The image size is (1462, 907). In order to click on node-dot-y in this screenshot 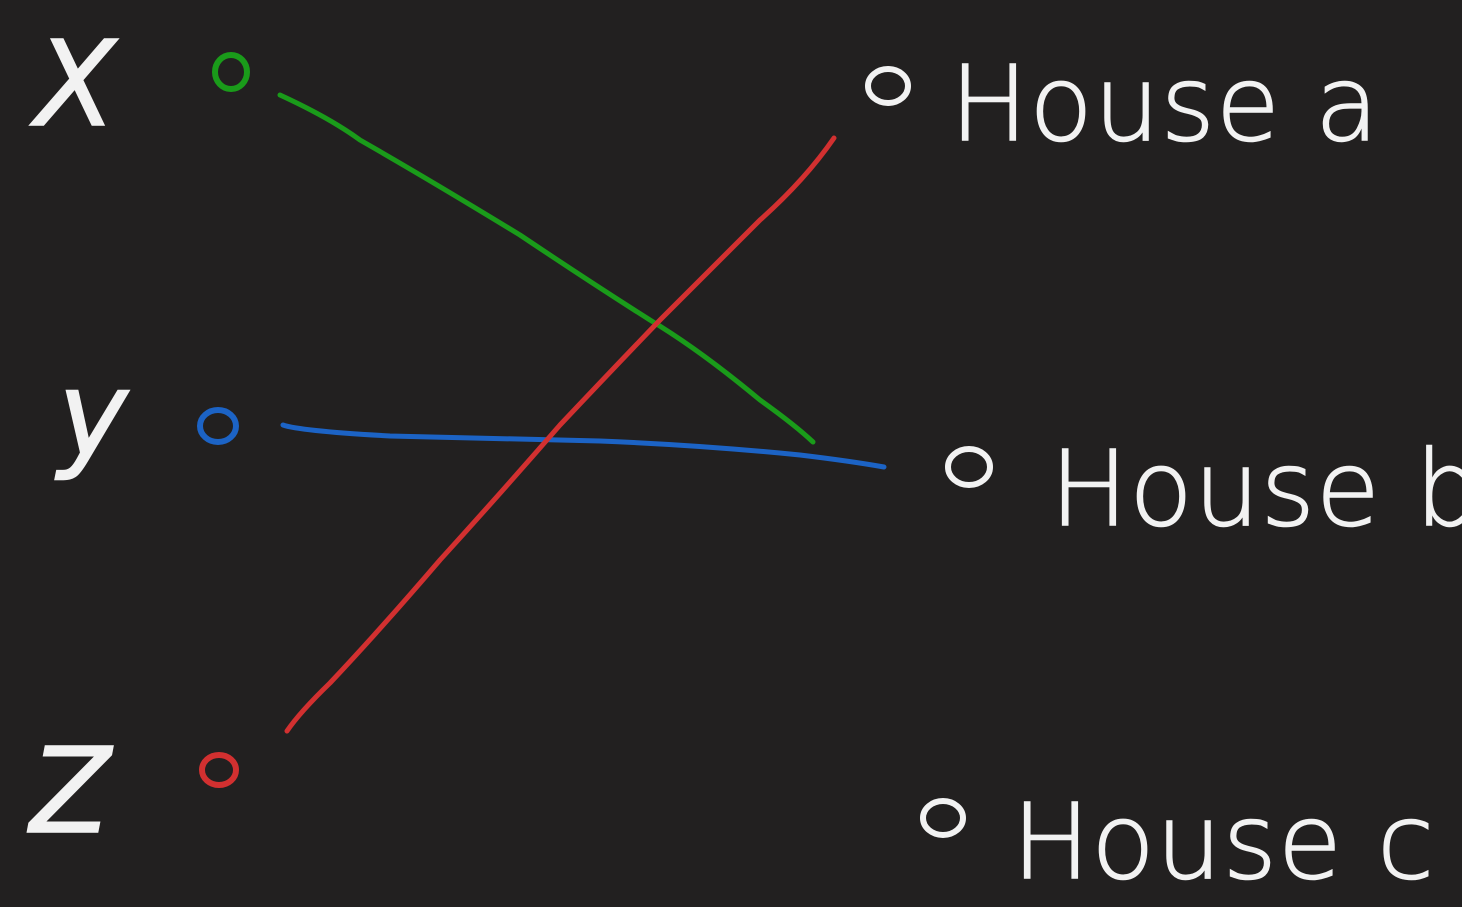, I will do `click(218, 426)`.